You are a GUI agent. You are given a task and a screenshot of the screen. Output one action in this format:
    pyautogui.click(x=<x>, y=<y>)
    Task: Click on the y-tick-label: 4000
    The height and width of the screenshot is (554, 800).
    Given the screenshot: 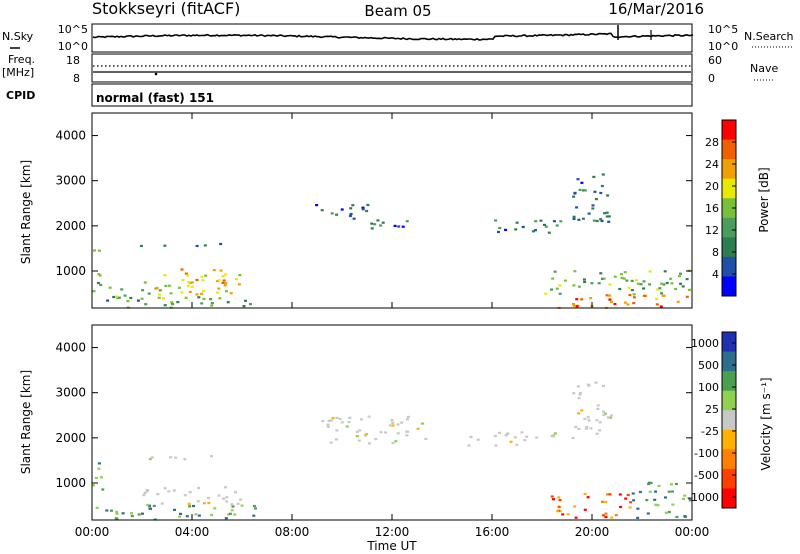 What is the action you would take?
    pyautogui.click(x=70, y=348)
    